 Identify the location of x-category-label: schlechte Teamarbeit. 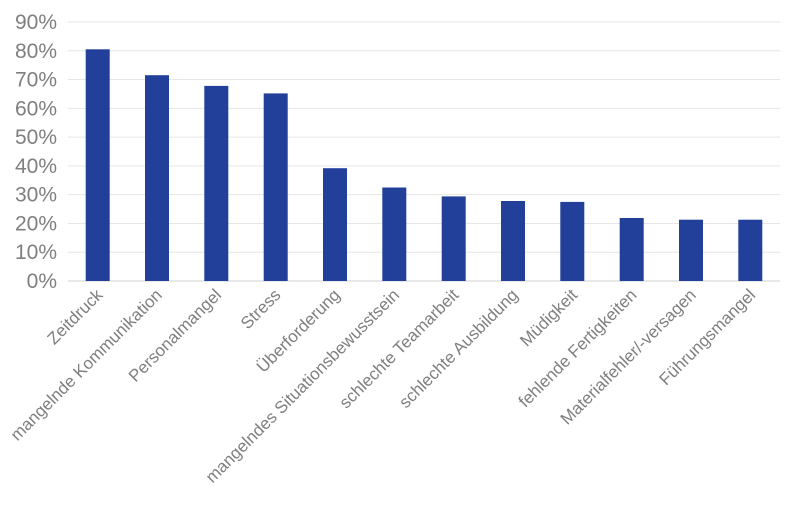
(399, 348).